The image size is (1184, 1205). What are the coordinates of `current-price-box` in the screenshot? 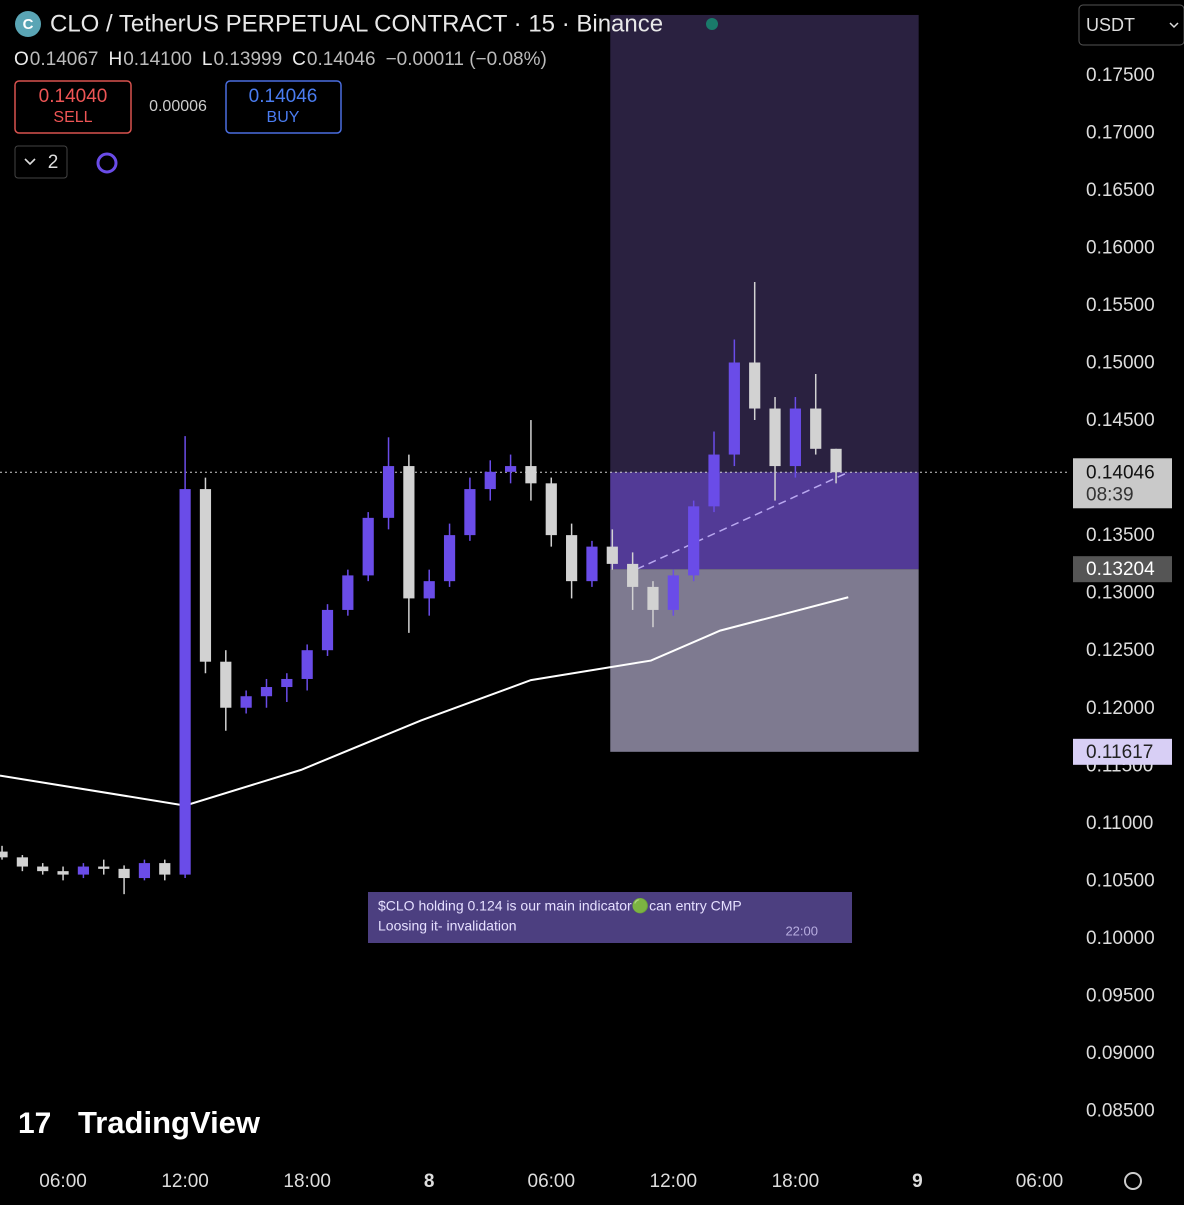 It's located at (1122, 483).